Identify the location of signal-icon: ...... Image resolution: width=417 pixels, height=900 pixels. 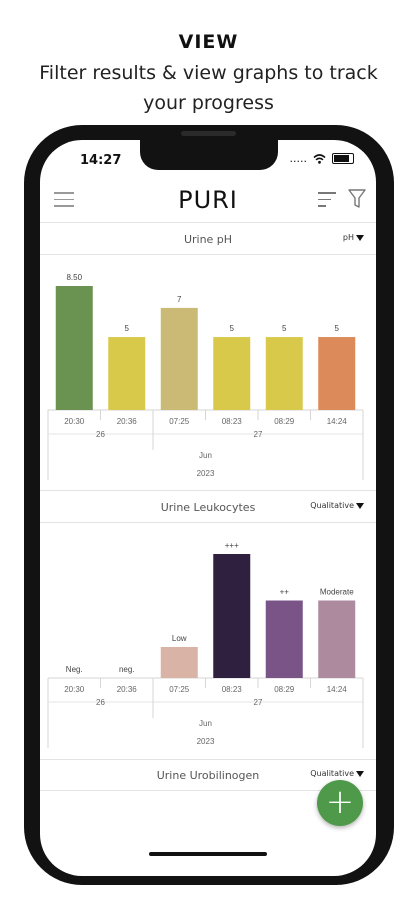
(298, 158).